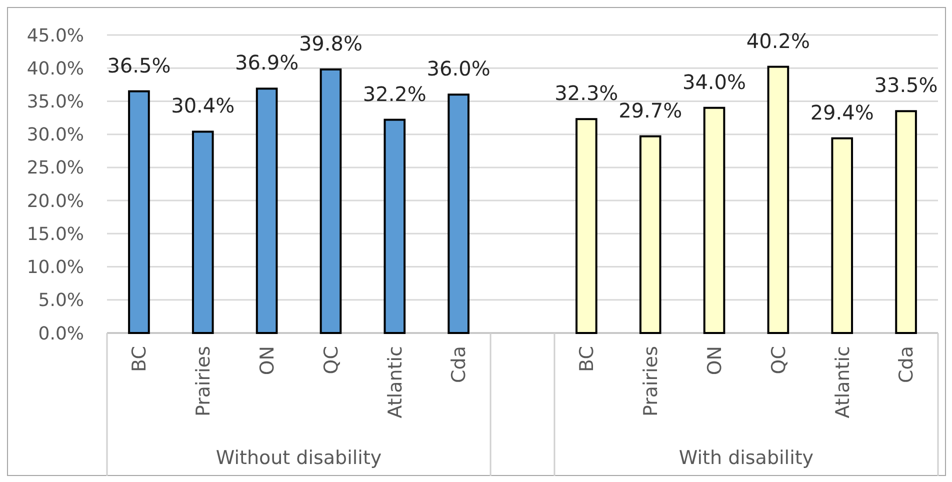 Image resolution: width=952 pixels, height=482 pixels. I want to click on data-label: 32.3%, so click(586, 93).